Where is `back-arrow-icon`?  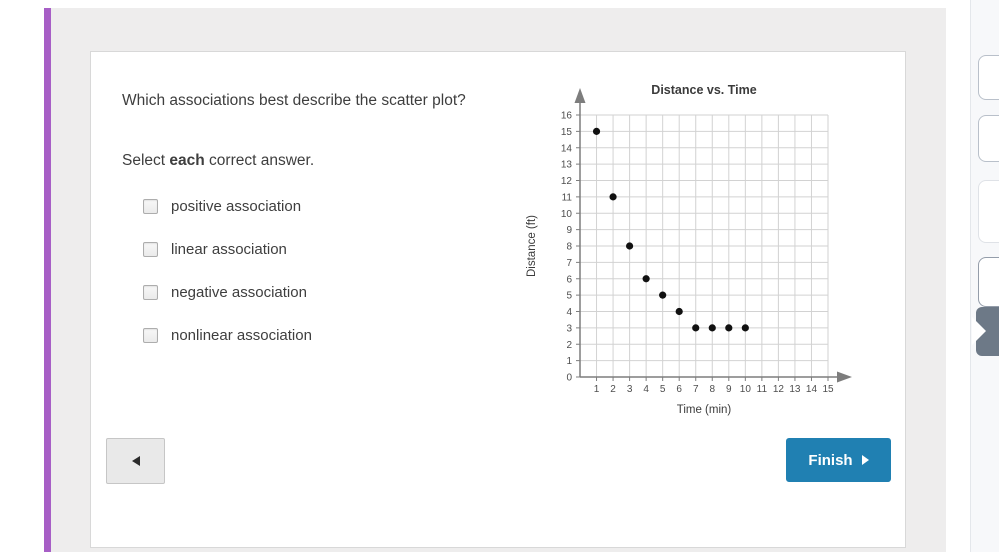
back-arrow-icon is located at coordinates (135, 461).